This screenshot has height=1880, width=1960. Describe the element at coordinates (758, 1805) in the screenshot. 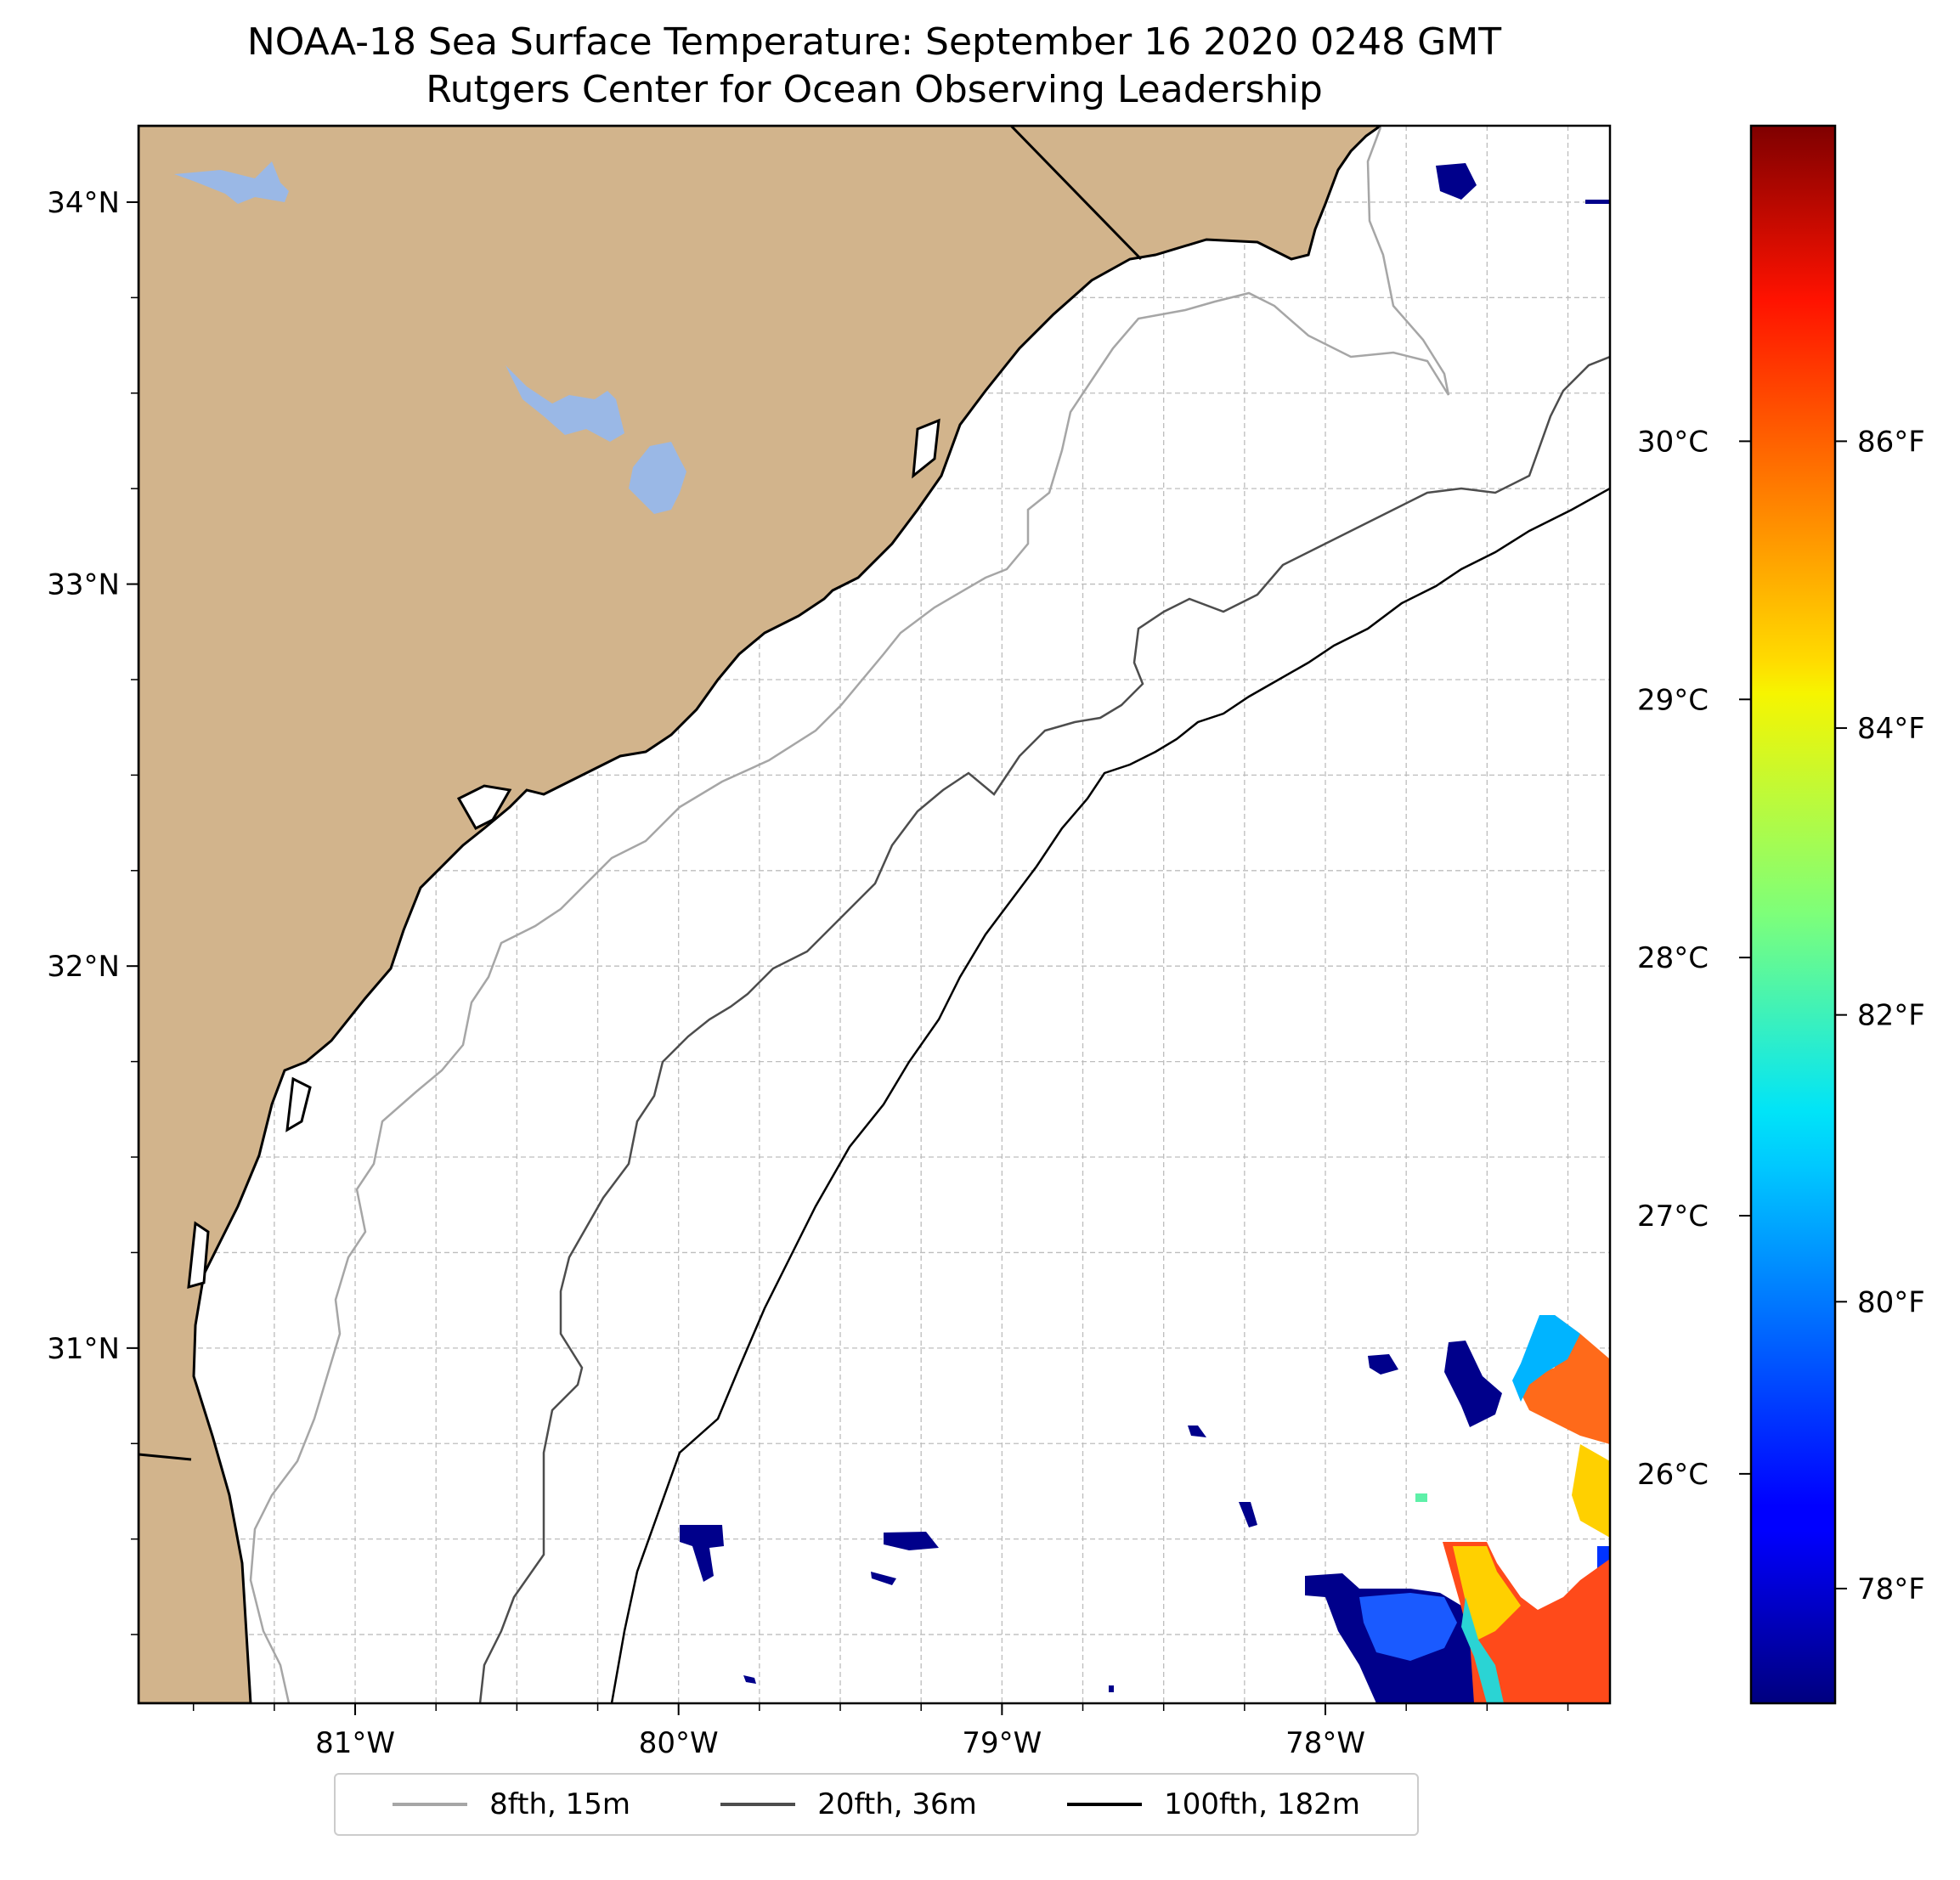

I see `legend-line-20fth` at that location.